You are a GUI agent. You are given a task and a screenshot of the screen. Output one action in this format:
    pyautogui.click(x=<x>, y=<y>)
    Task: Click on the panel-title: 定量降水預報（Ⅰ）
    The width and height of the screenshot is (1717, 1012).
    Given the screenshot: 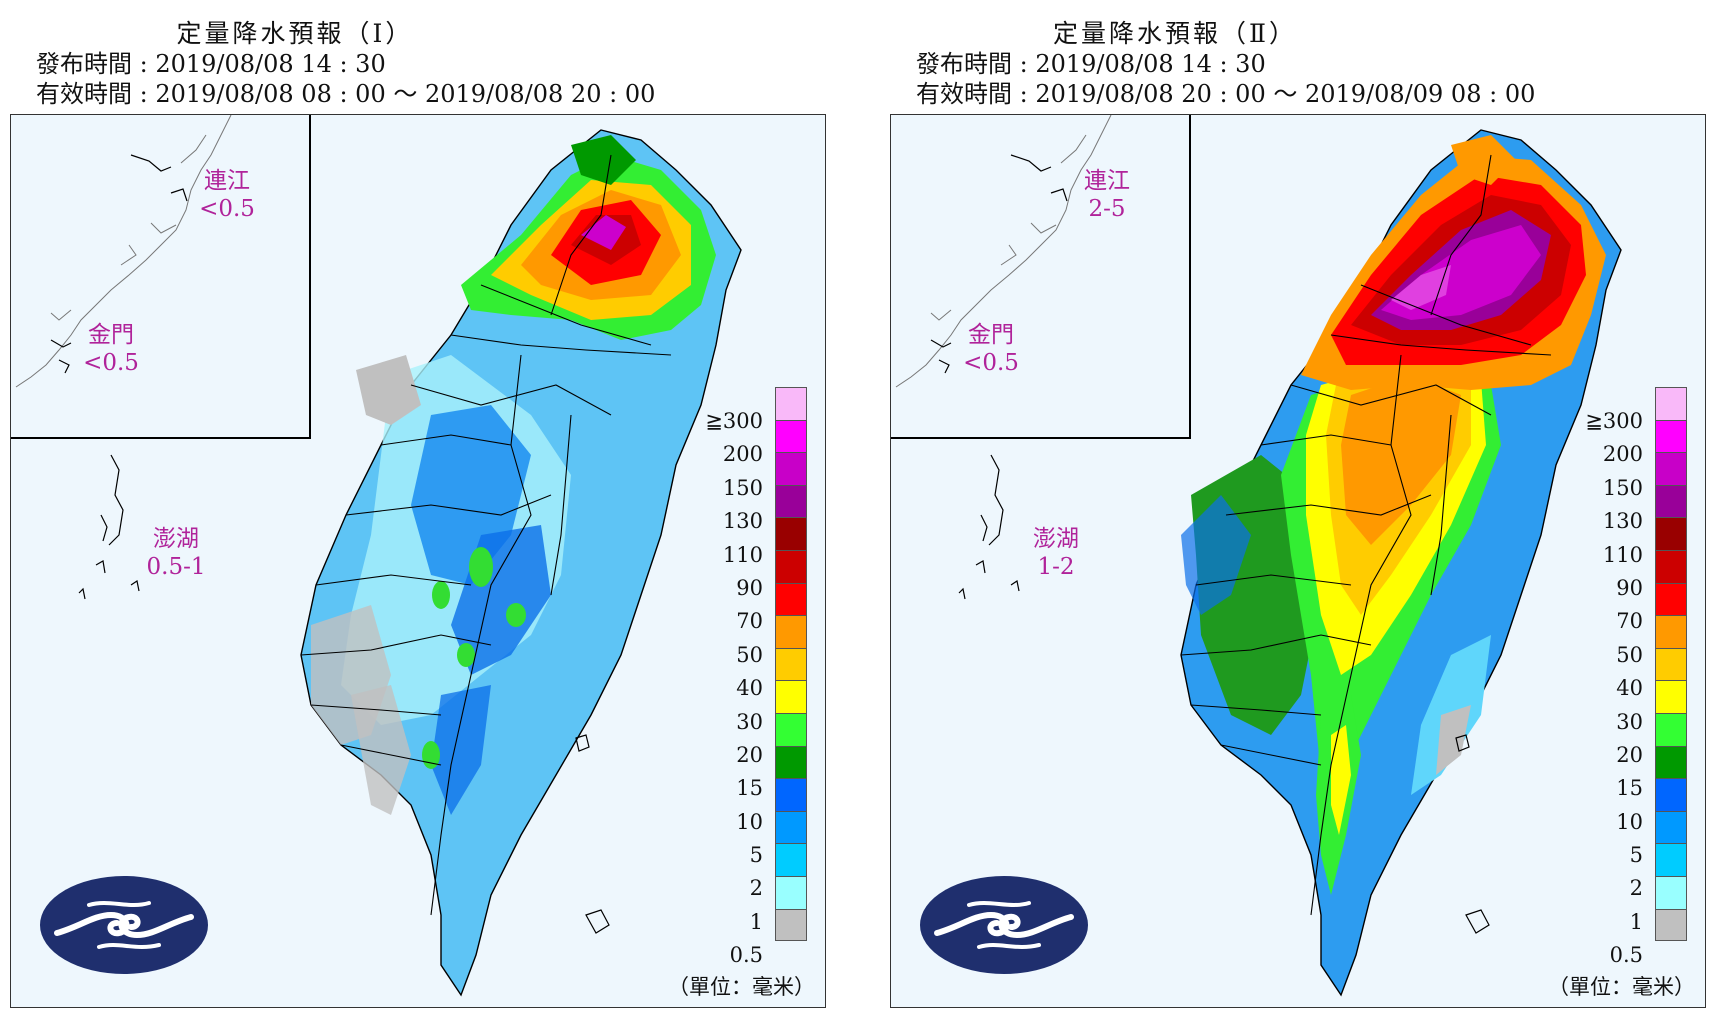 What is the action you would take?
    pyautogui.click(x=295, y=33)
    